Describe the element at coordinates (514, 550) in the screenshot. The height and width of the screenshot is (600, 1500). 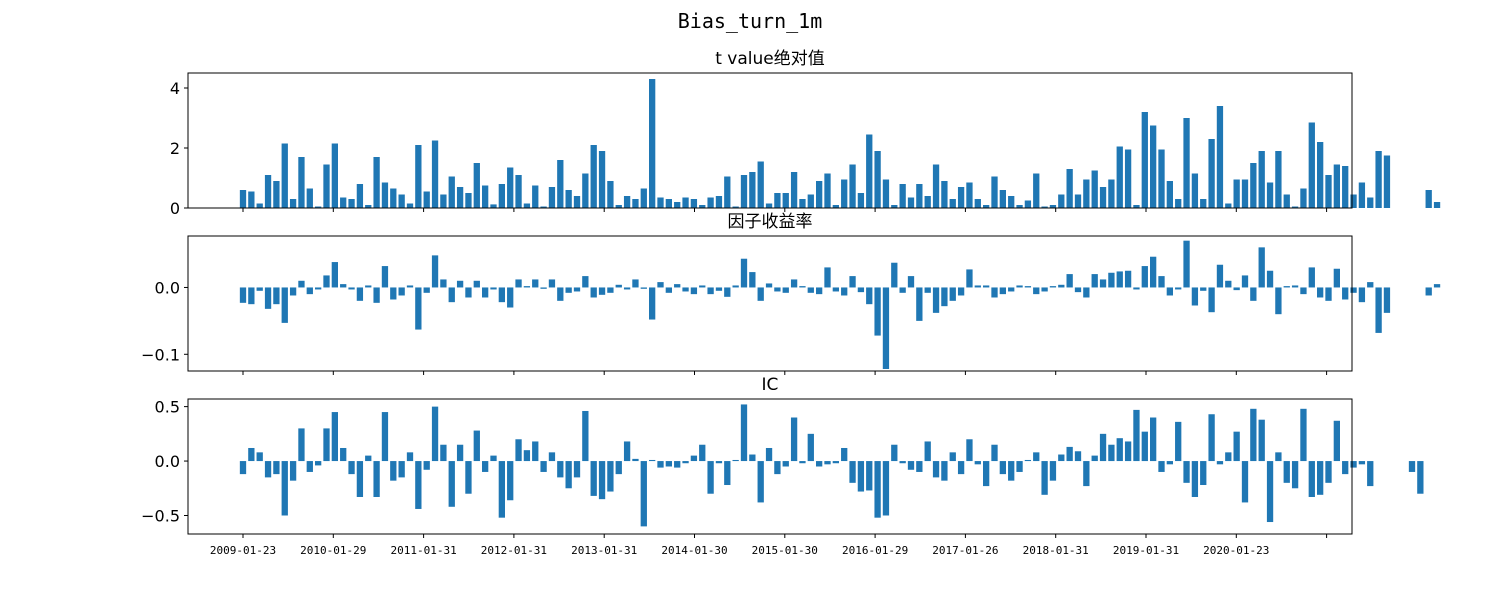
I see `x-tick-label: 2012-01-31` at that location.